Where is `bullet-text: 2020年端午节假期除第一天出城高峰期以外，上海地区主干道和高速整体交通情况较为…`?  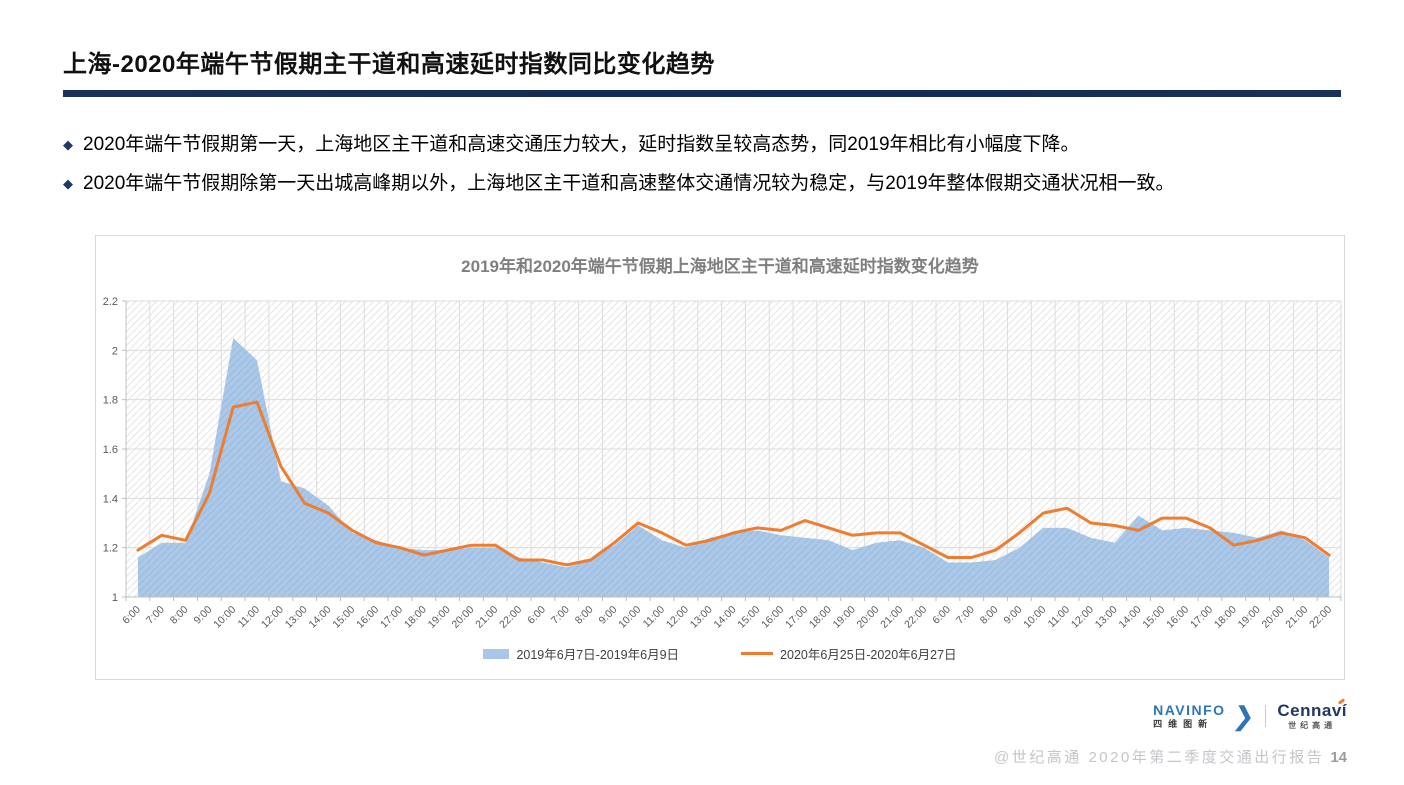 bullet-text: 2020年端午节假期除第一天出城高峰期以外，上海地区主干道和高速整体交通情况较为… is located at coordinates (629, 183).